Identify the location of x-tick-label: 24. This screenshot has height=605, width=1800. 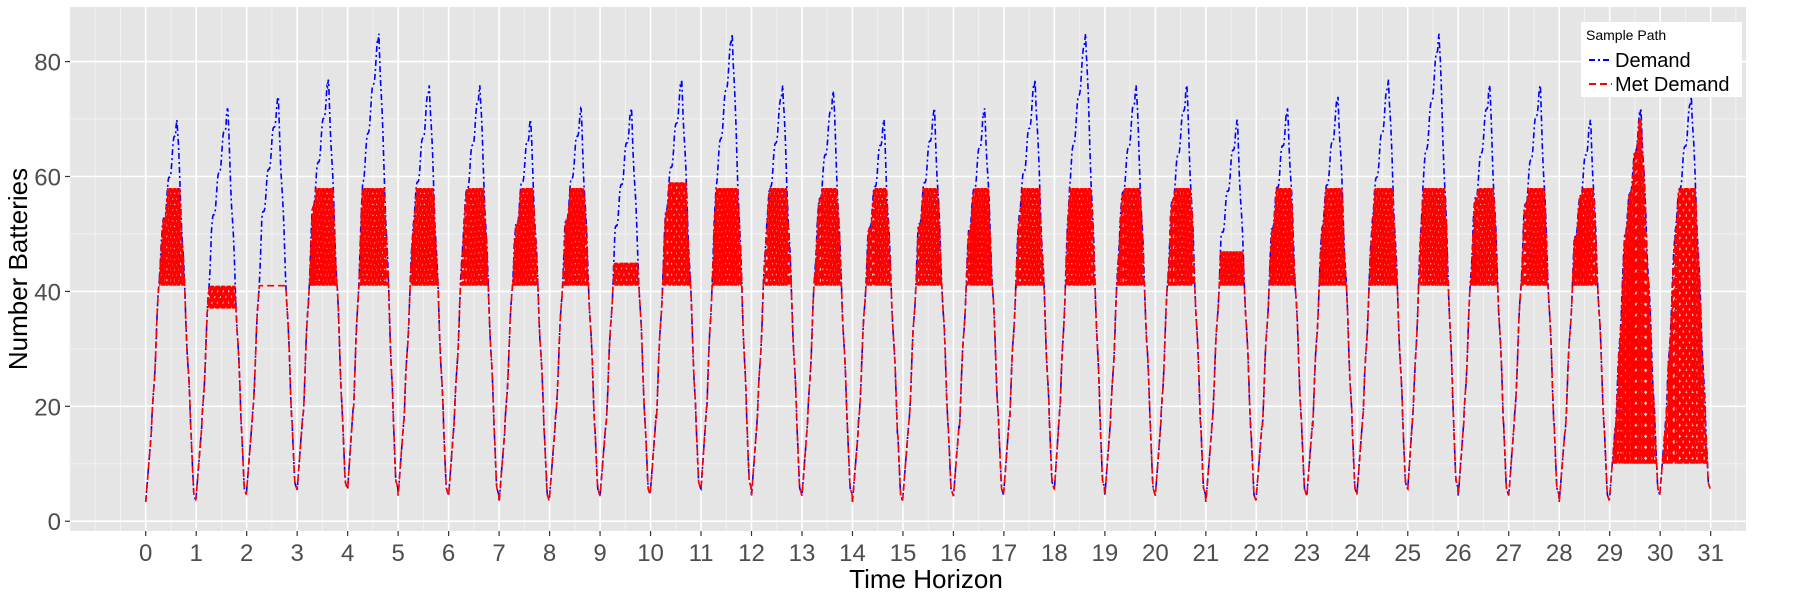
(1357, 553).